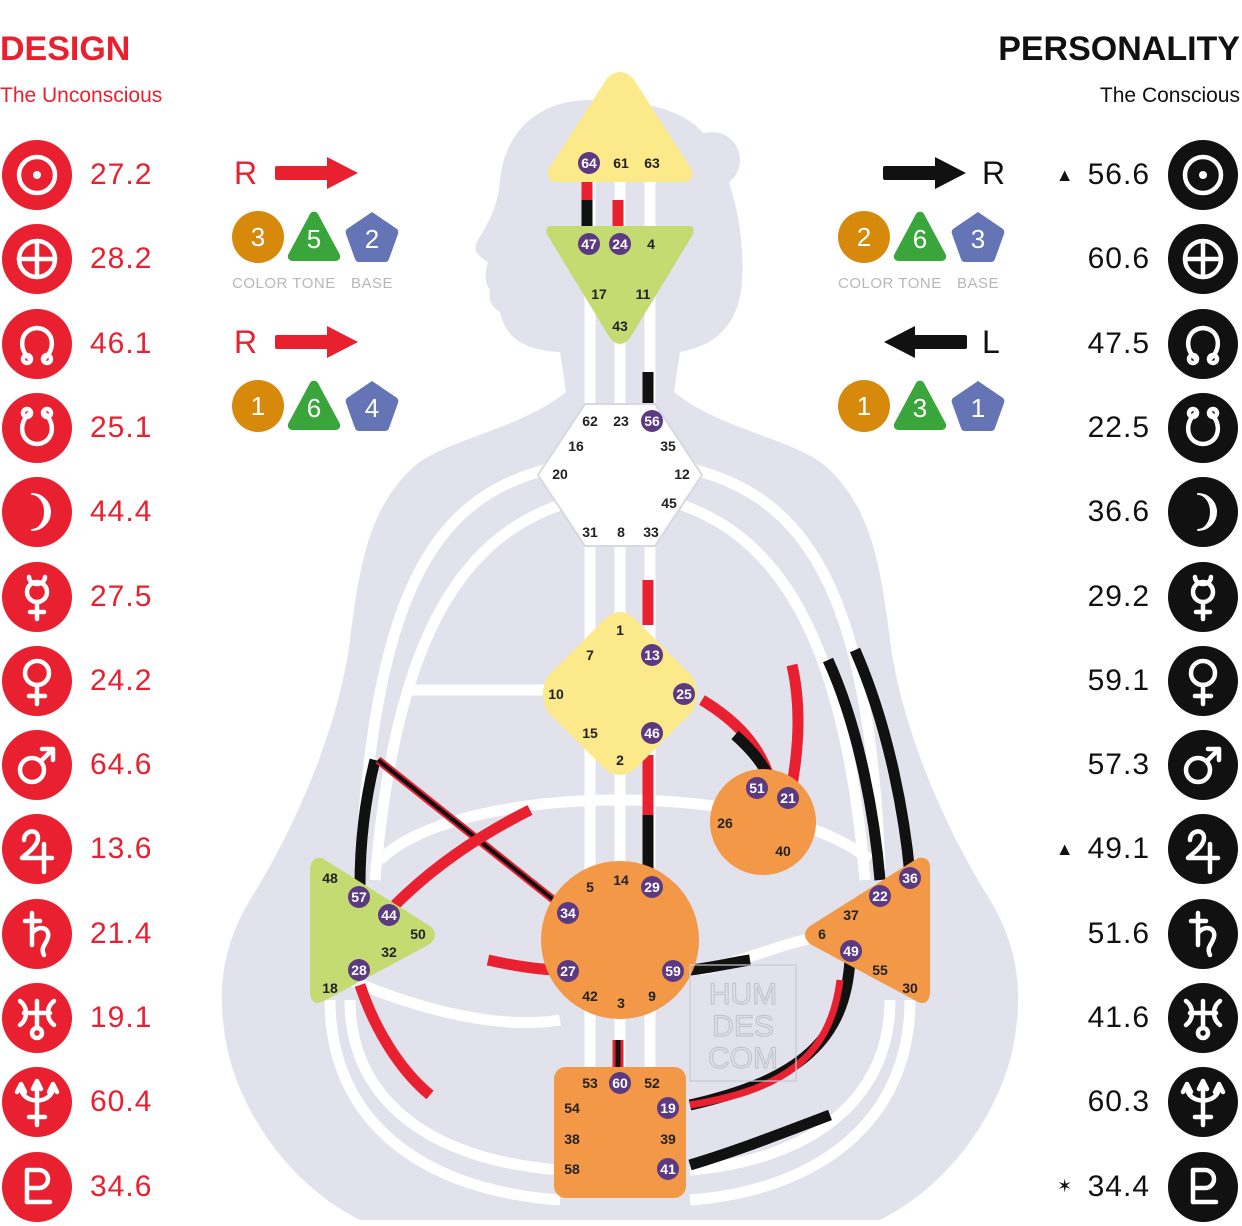  What do you see at coordinates (920, 239) in the screenshot?
I see `personality-tone-value: 6` at bounding box center [920, 239].